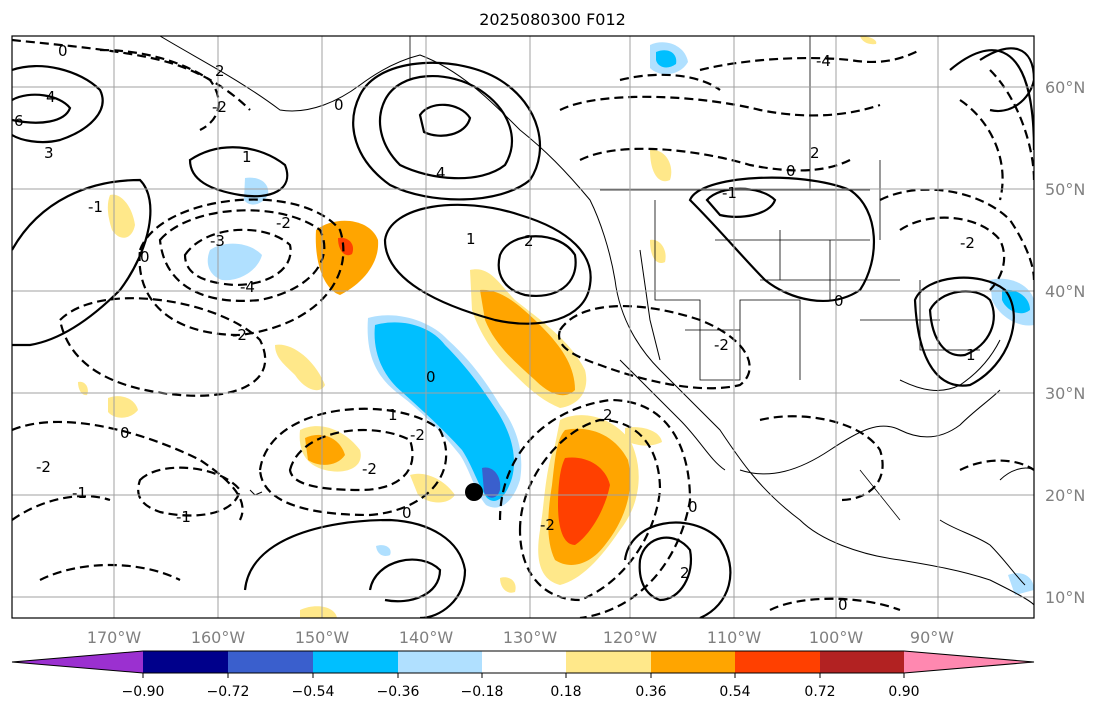  I want to click on contour-label: -3, so click(217, 241).